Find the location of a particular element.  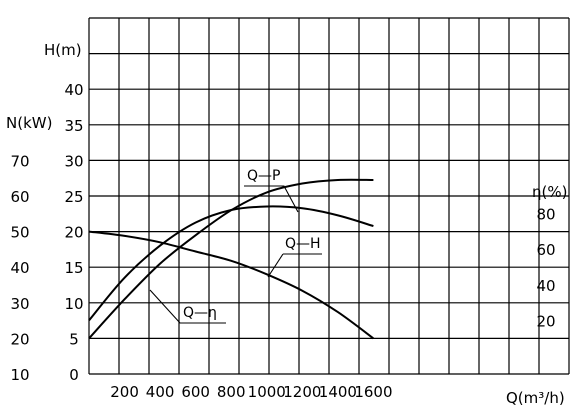

q-p-annotation: Q—P is located at coordinates (263, 176).